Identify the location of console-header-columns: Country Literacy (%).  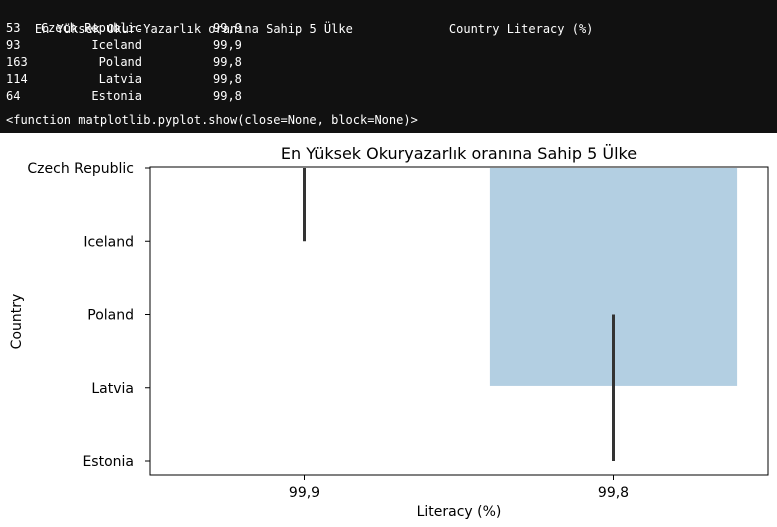
(521, 29).